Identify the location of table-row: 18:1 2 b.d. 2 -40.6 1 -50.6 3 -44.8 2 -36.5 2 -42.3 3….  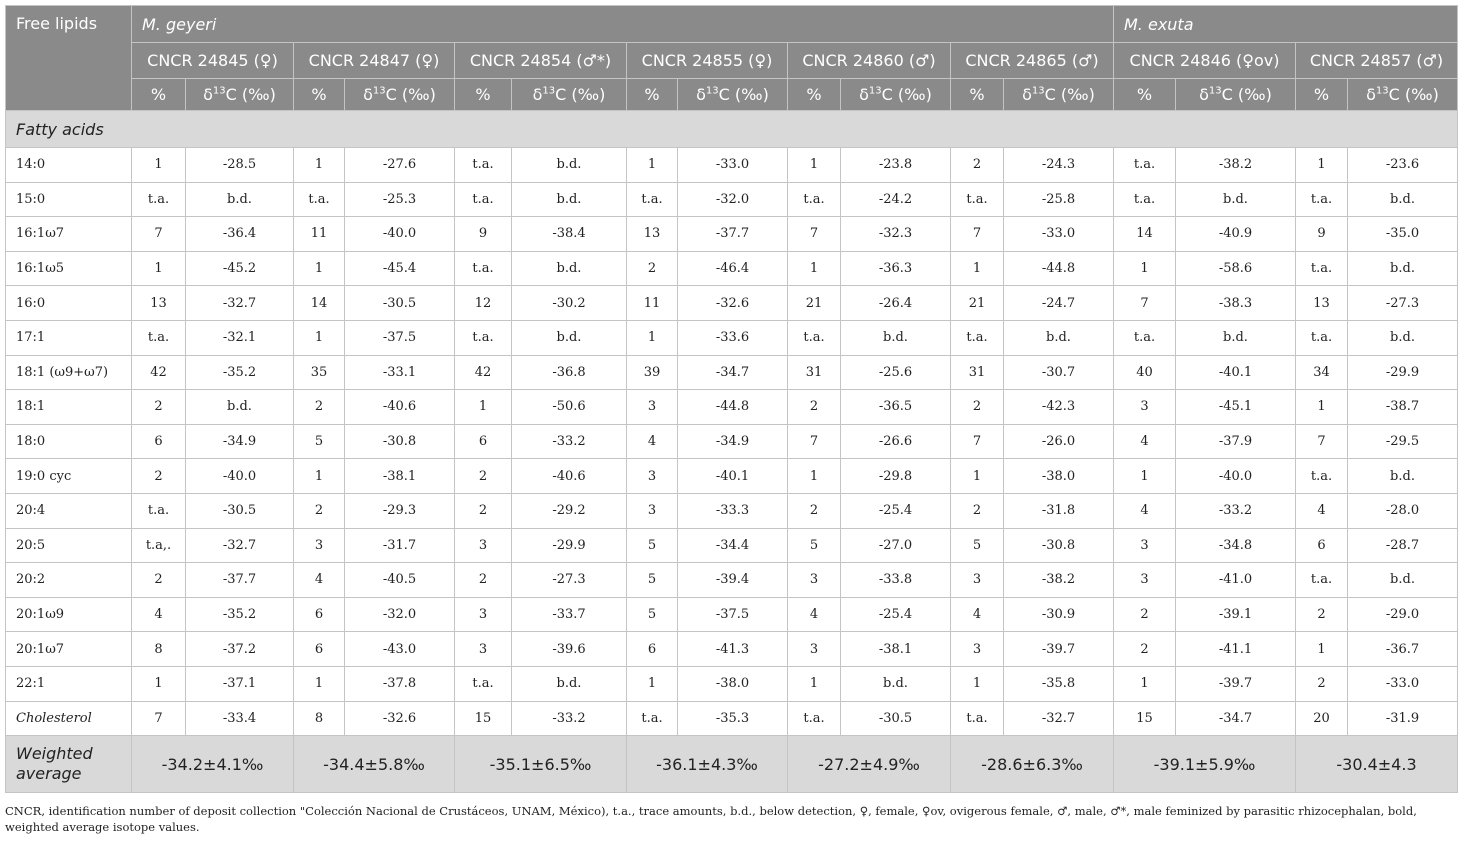
(732, 407).